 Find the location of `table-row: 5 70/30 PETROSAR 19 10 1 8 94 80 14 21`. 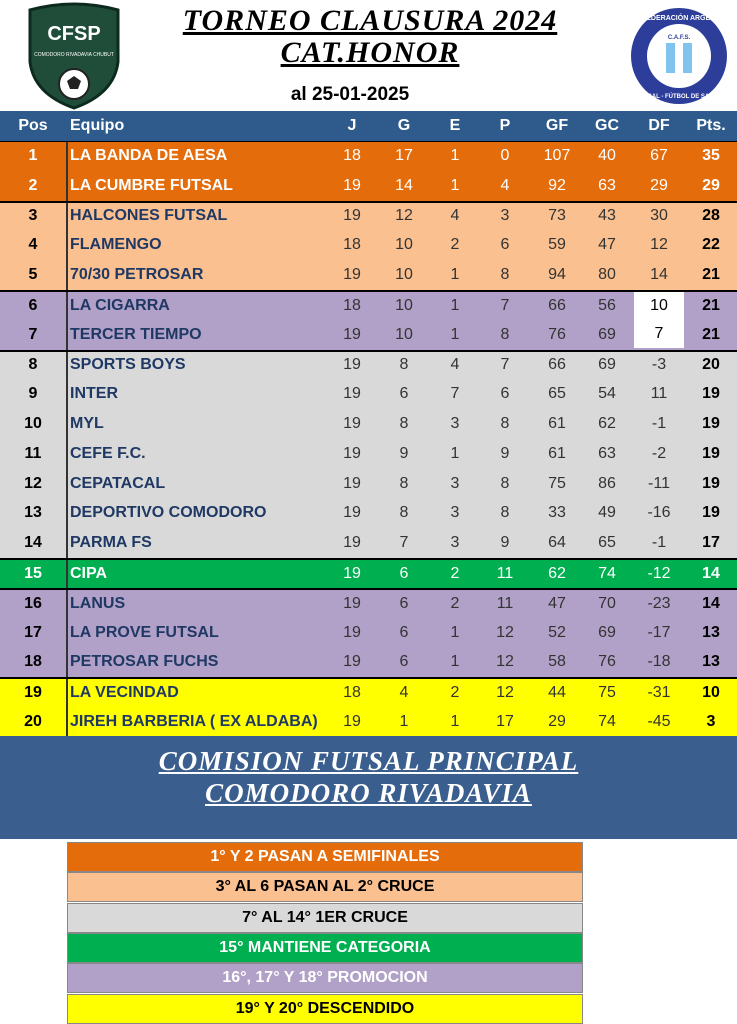

table-row: 5 70/30 PETROSAR 19 10 1 8 94 80 14 21 is located at coordinates (368, 275).